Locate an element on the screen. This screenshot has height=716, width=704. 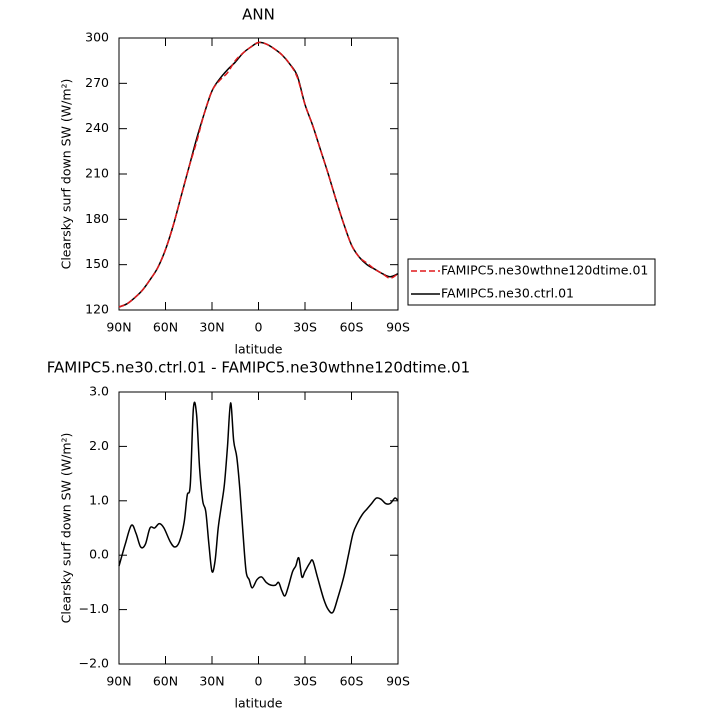
y-tick-label: −2.0 is located at coordinates (94, 663).